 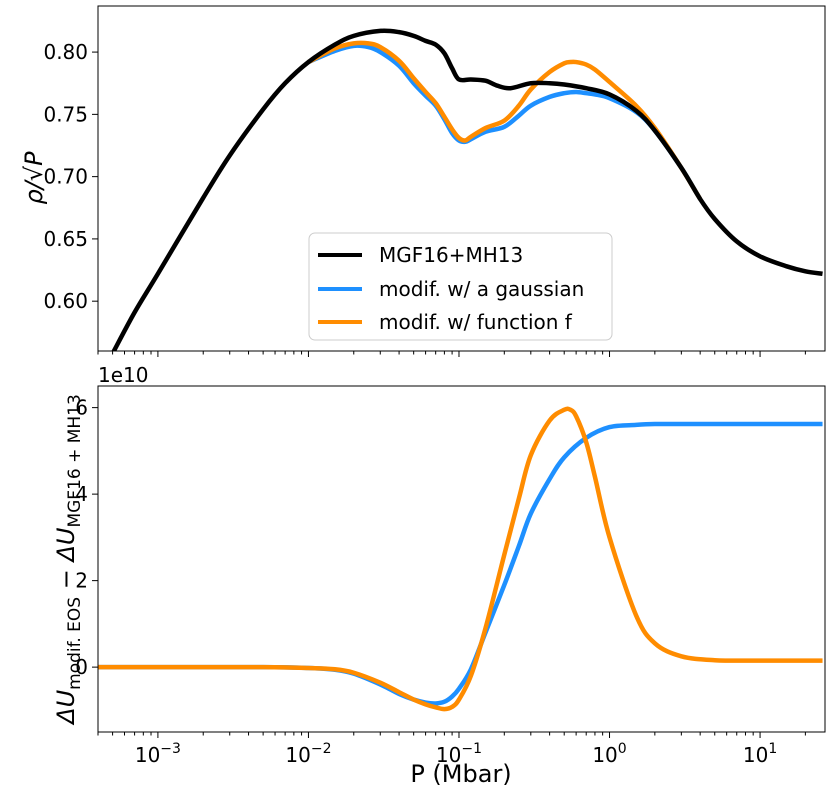 I want to click on top-y-tick-label: 0.70, so click(x=65, y=177).